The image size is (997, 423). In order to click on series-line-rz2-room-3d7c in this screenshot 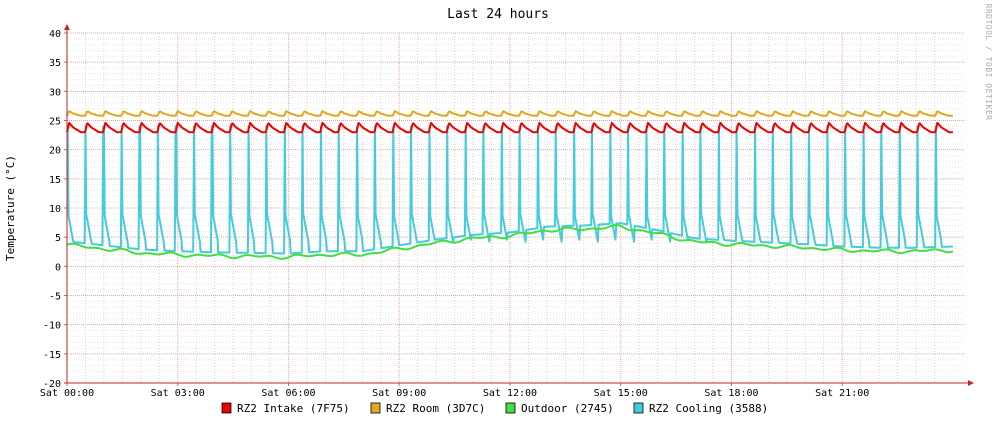, I will do `click(510, 113)`.